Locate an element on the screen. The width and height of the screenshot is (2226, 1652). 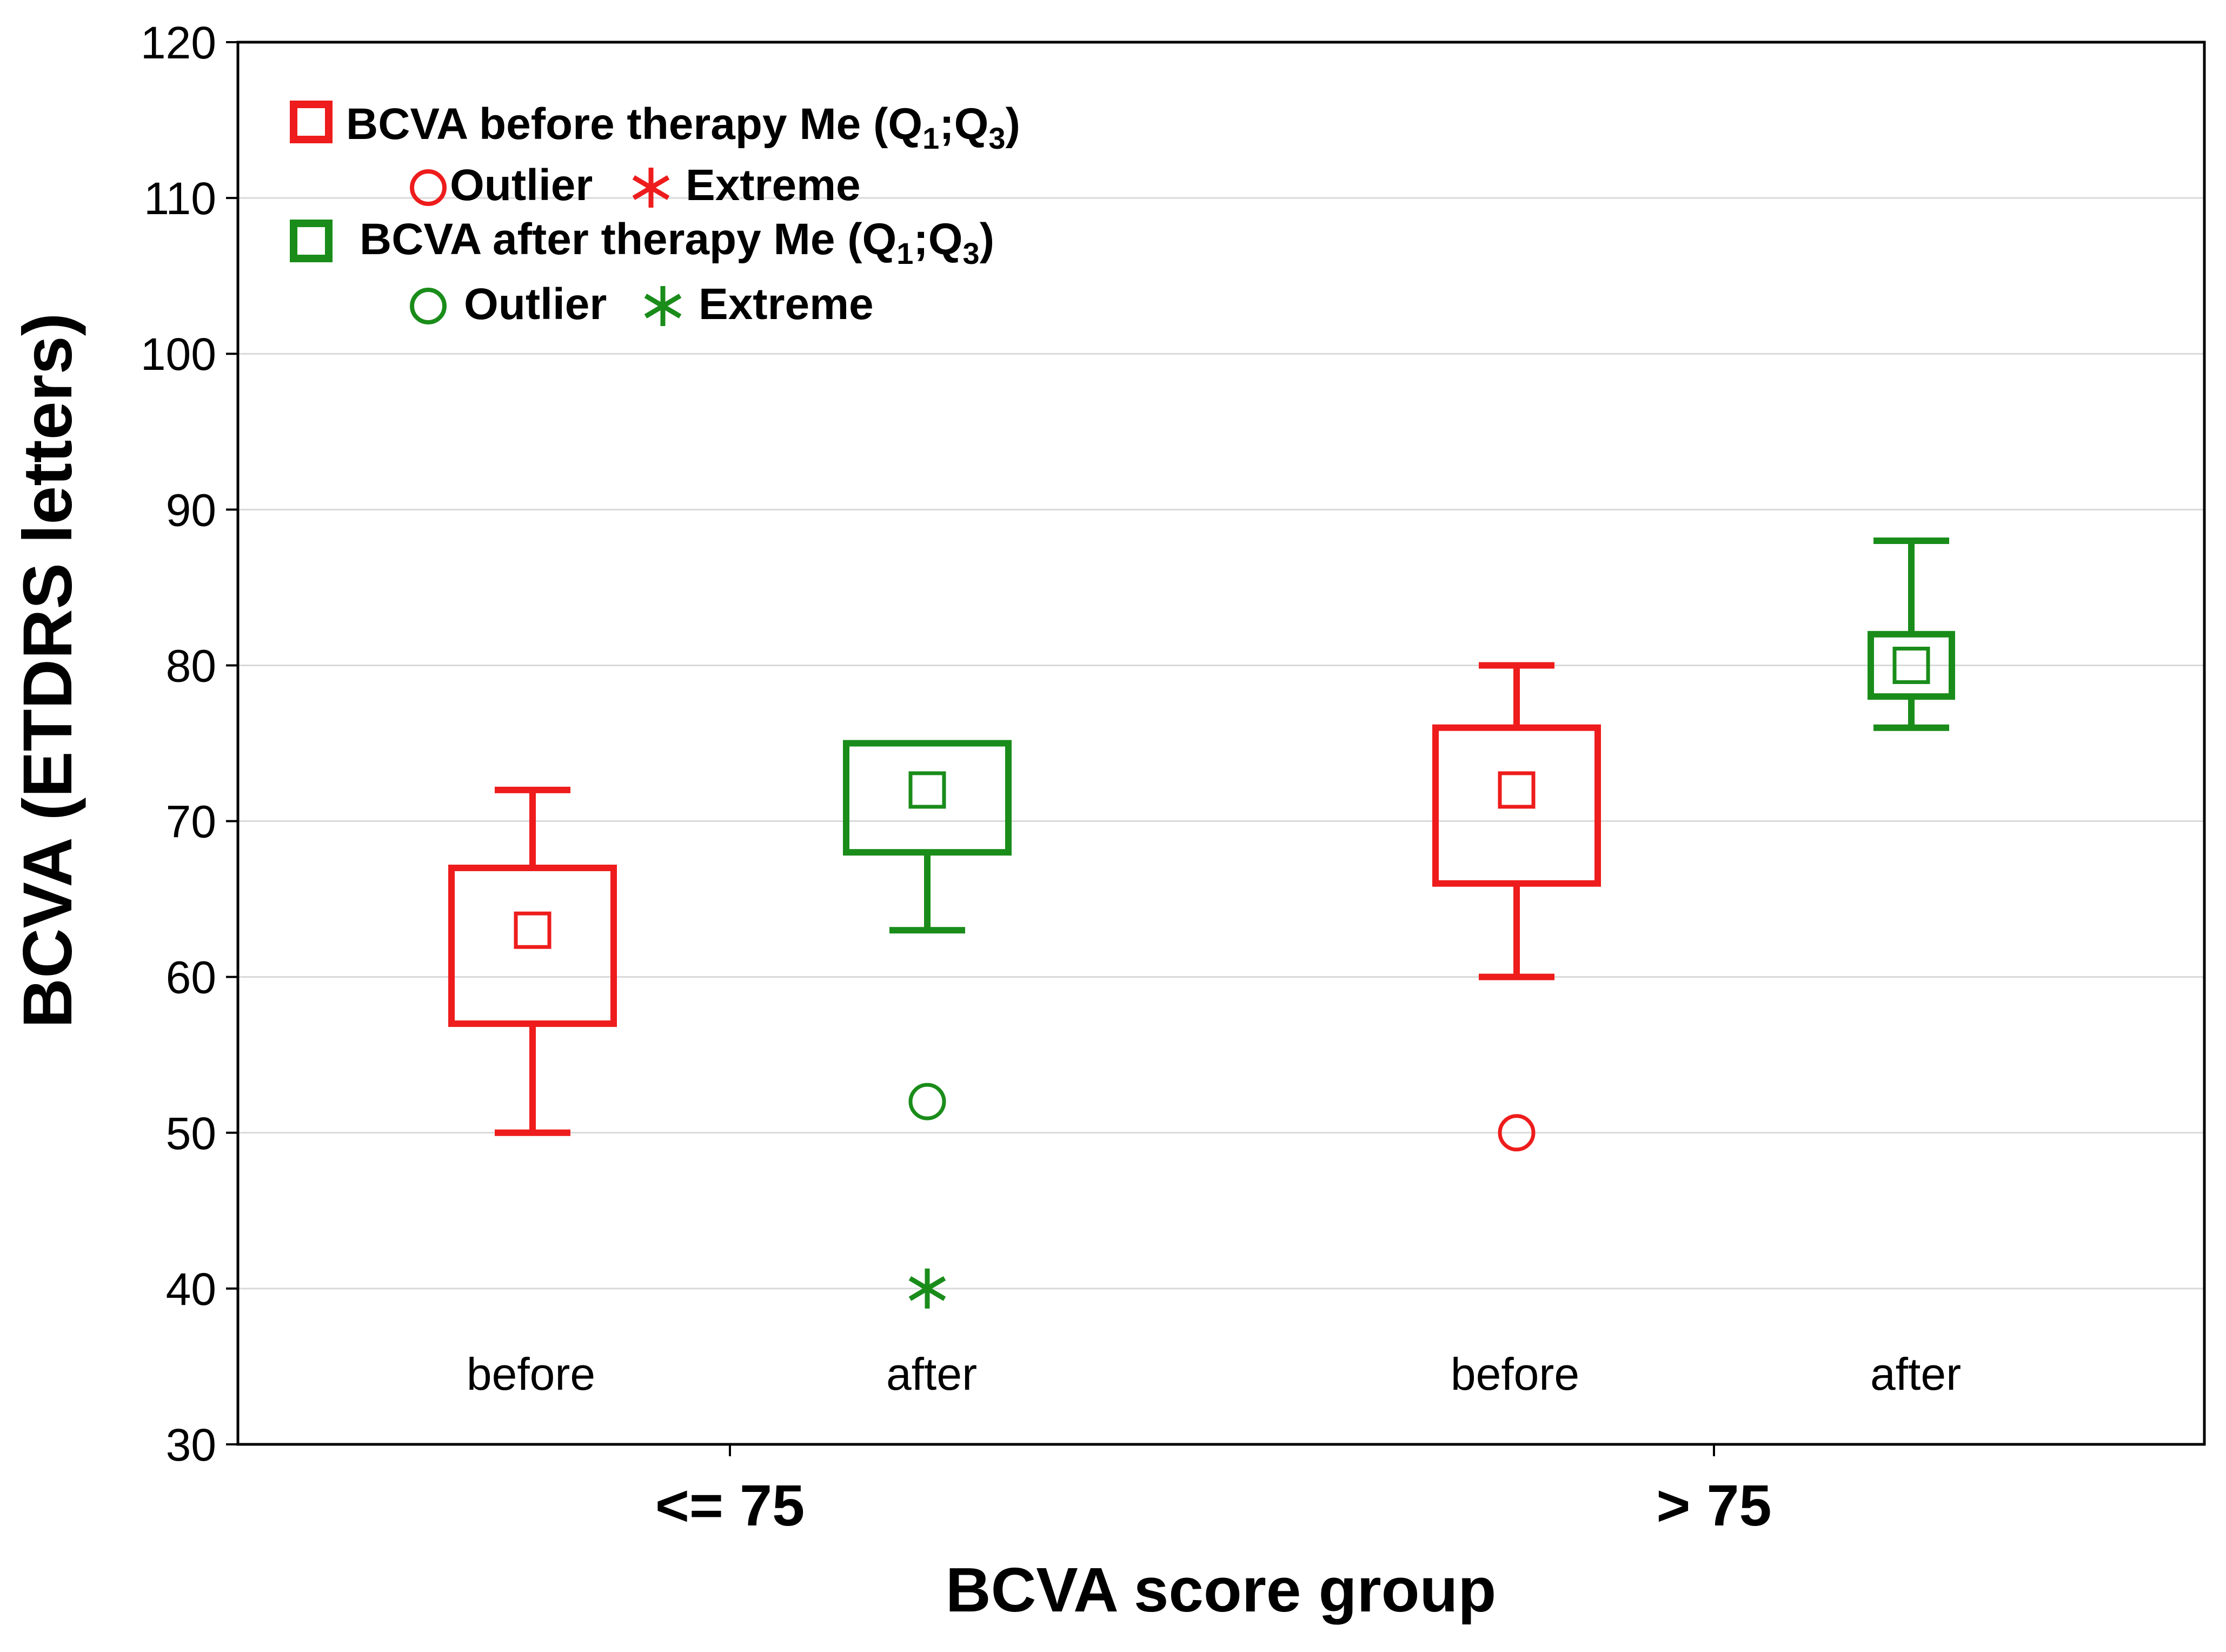
x-group-label: > 75 is located at coordinates (1713, 1505).